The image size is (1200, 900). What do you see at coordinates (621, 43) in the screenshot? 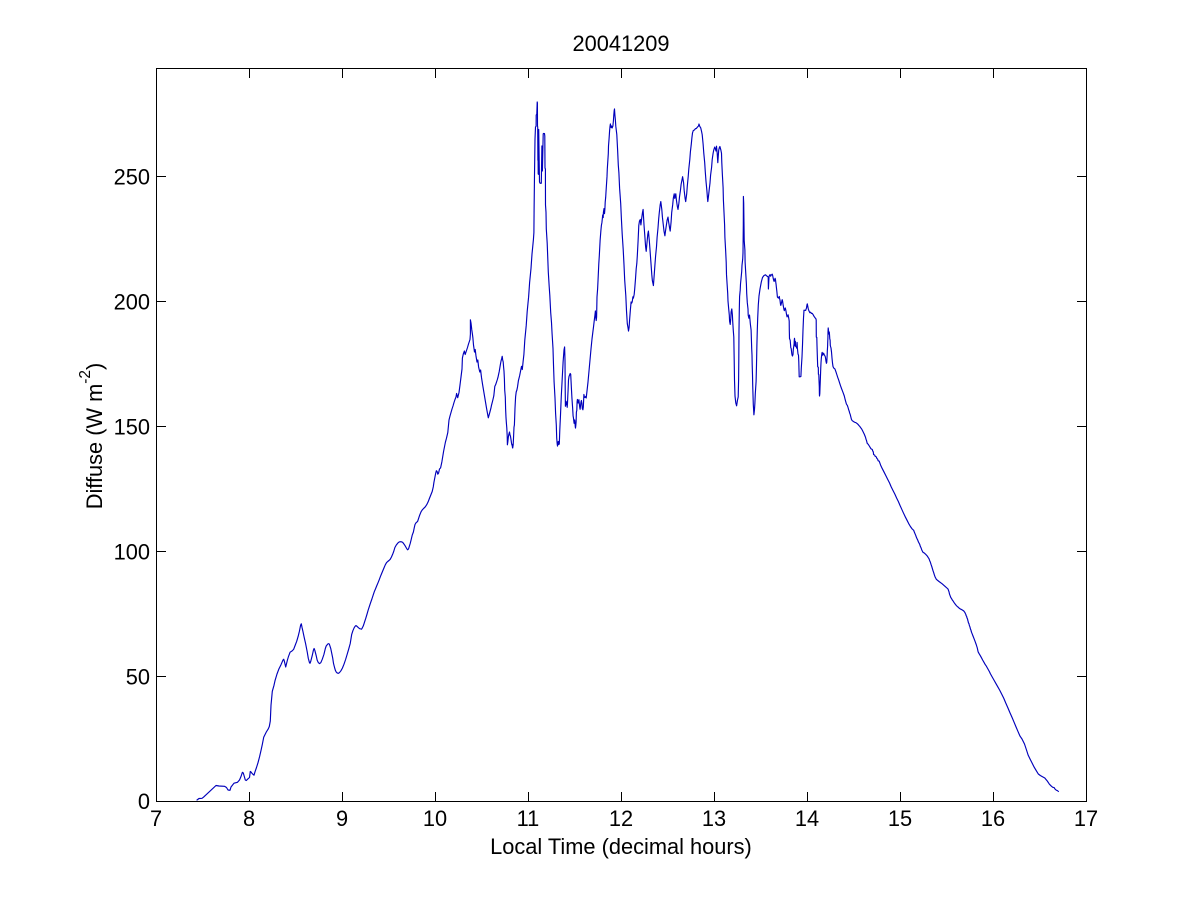
I see `svg-text: 20041209` at bounding box center [621, 43].